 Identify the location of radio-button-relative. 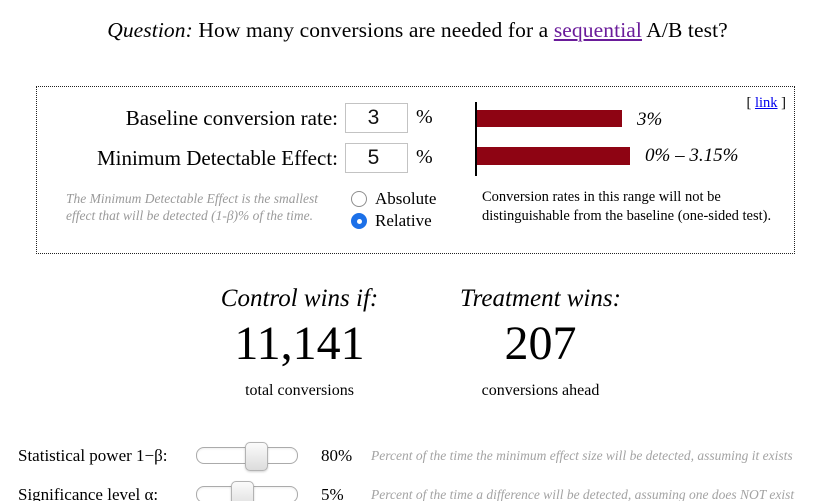
(359, 220).